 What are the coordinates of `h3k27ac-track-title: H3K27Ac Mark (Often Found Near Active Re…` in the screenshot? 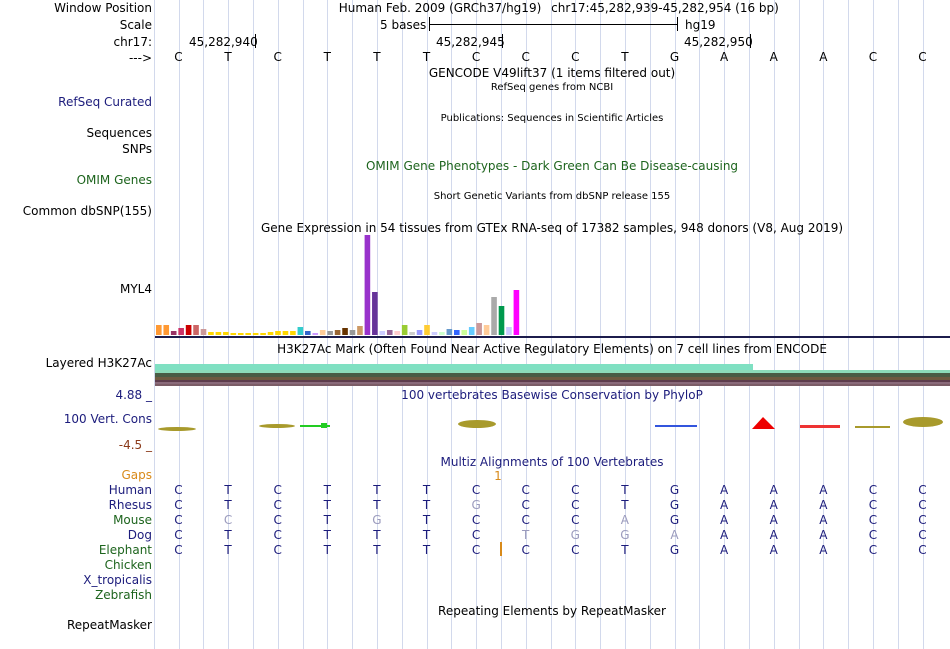 It's located at (552, 349).